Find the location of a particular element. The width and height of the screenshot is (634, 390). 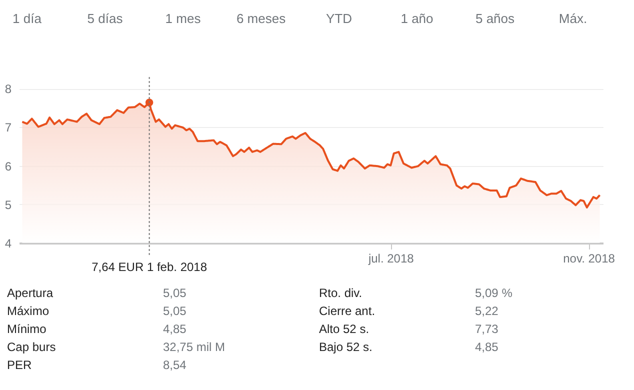

y-tick-label: 6 is located at coordinates (8, 166).